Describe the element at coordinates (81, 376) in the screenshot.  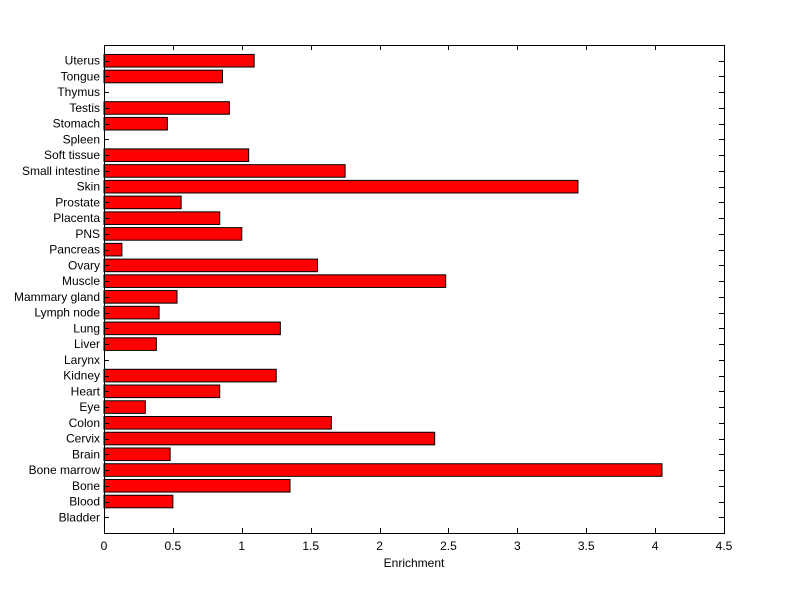
I see `category-label-kidney: Kidney` at that location.